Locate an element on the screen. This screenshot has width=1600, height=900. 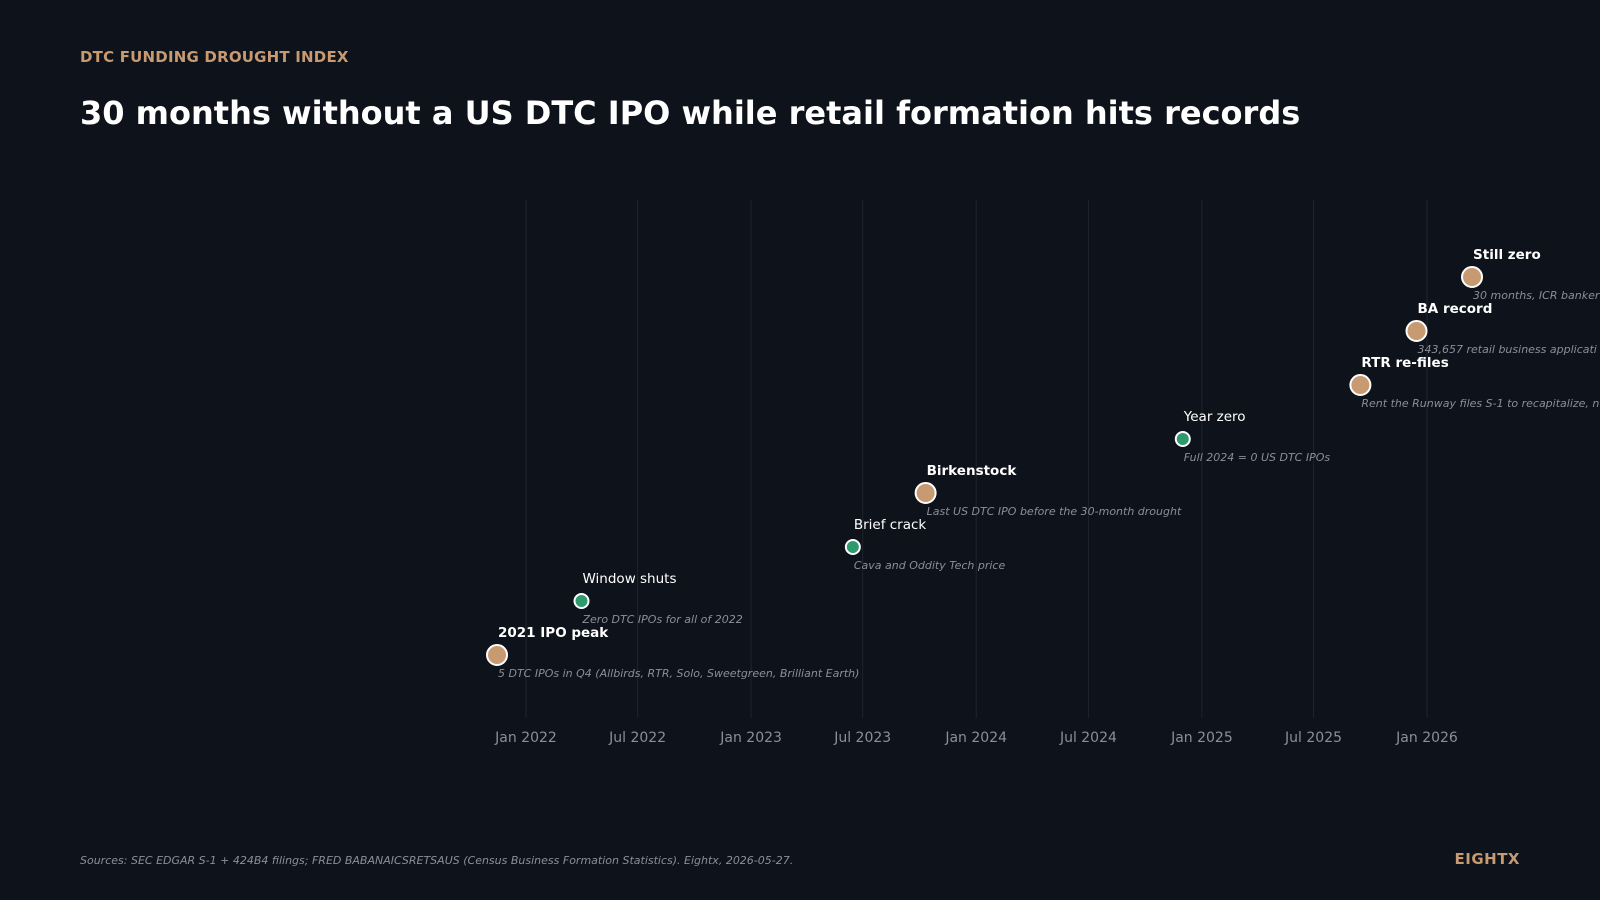
event-note: Zero DTC IPOs for all of 2022 is located at coordinates (662, 619).